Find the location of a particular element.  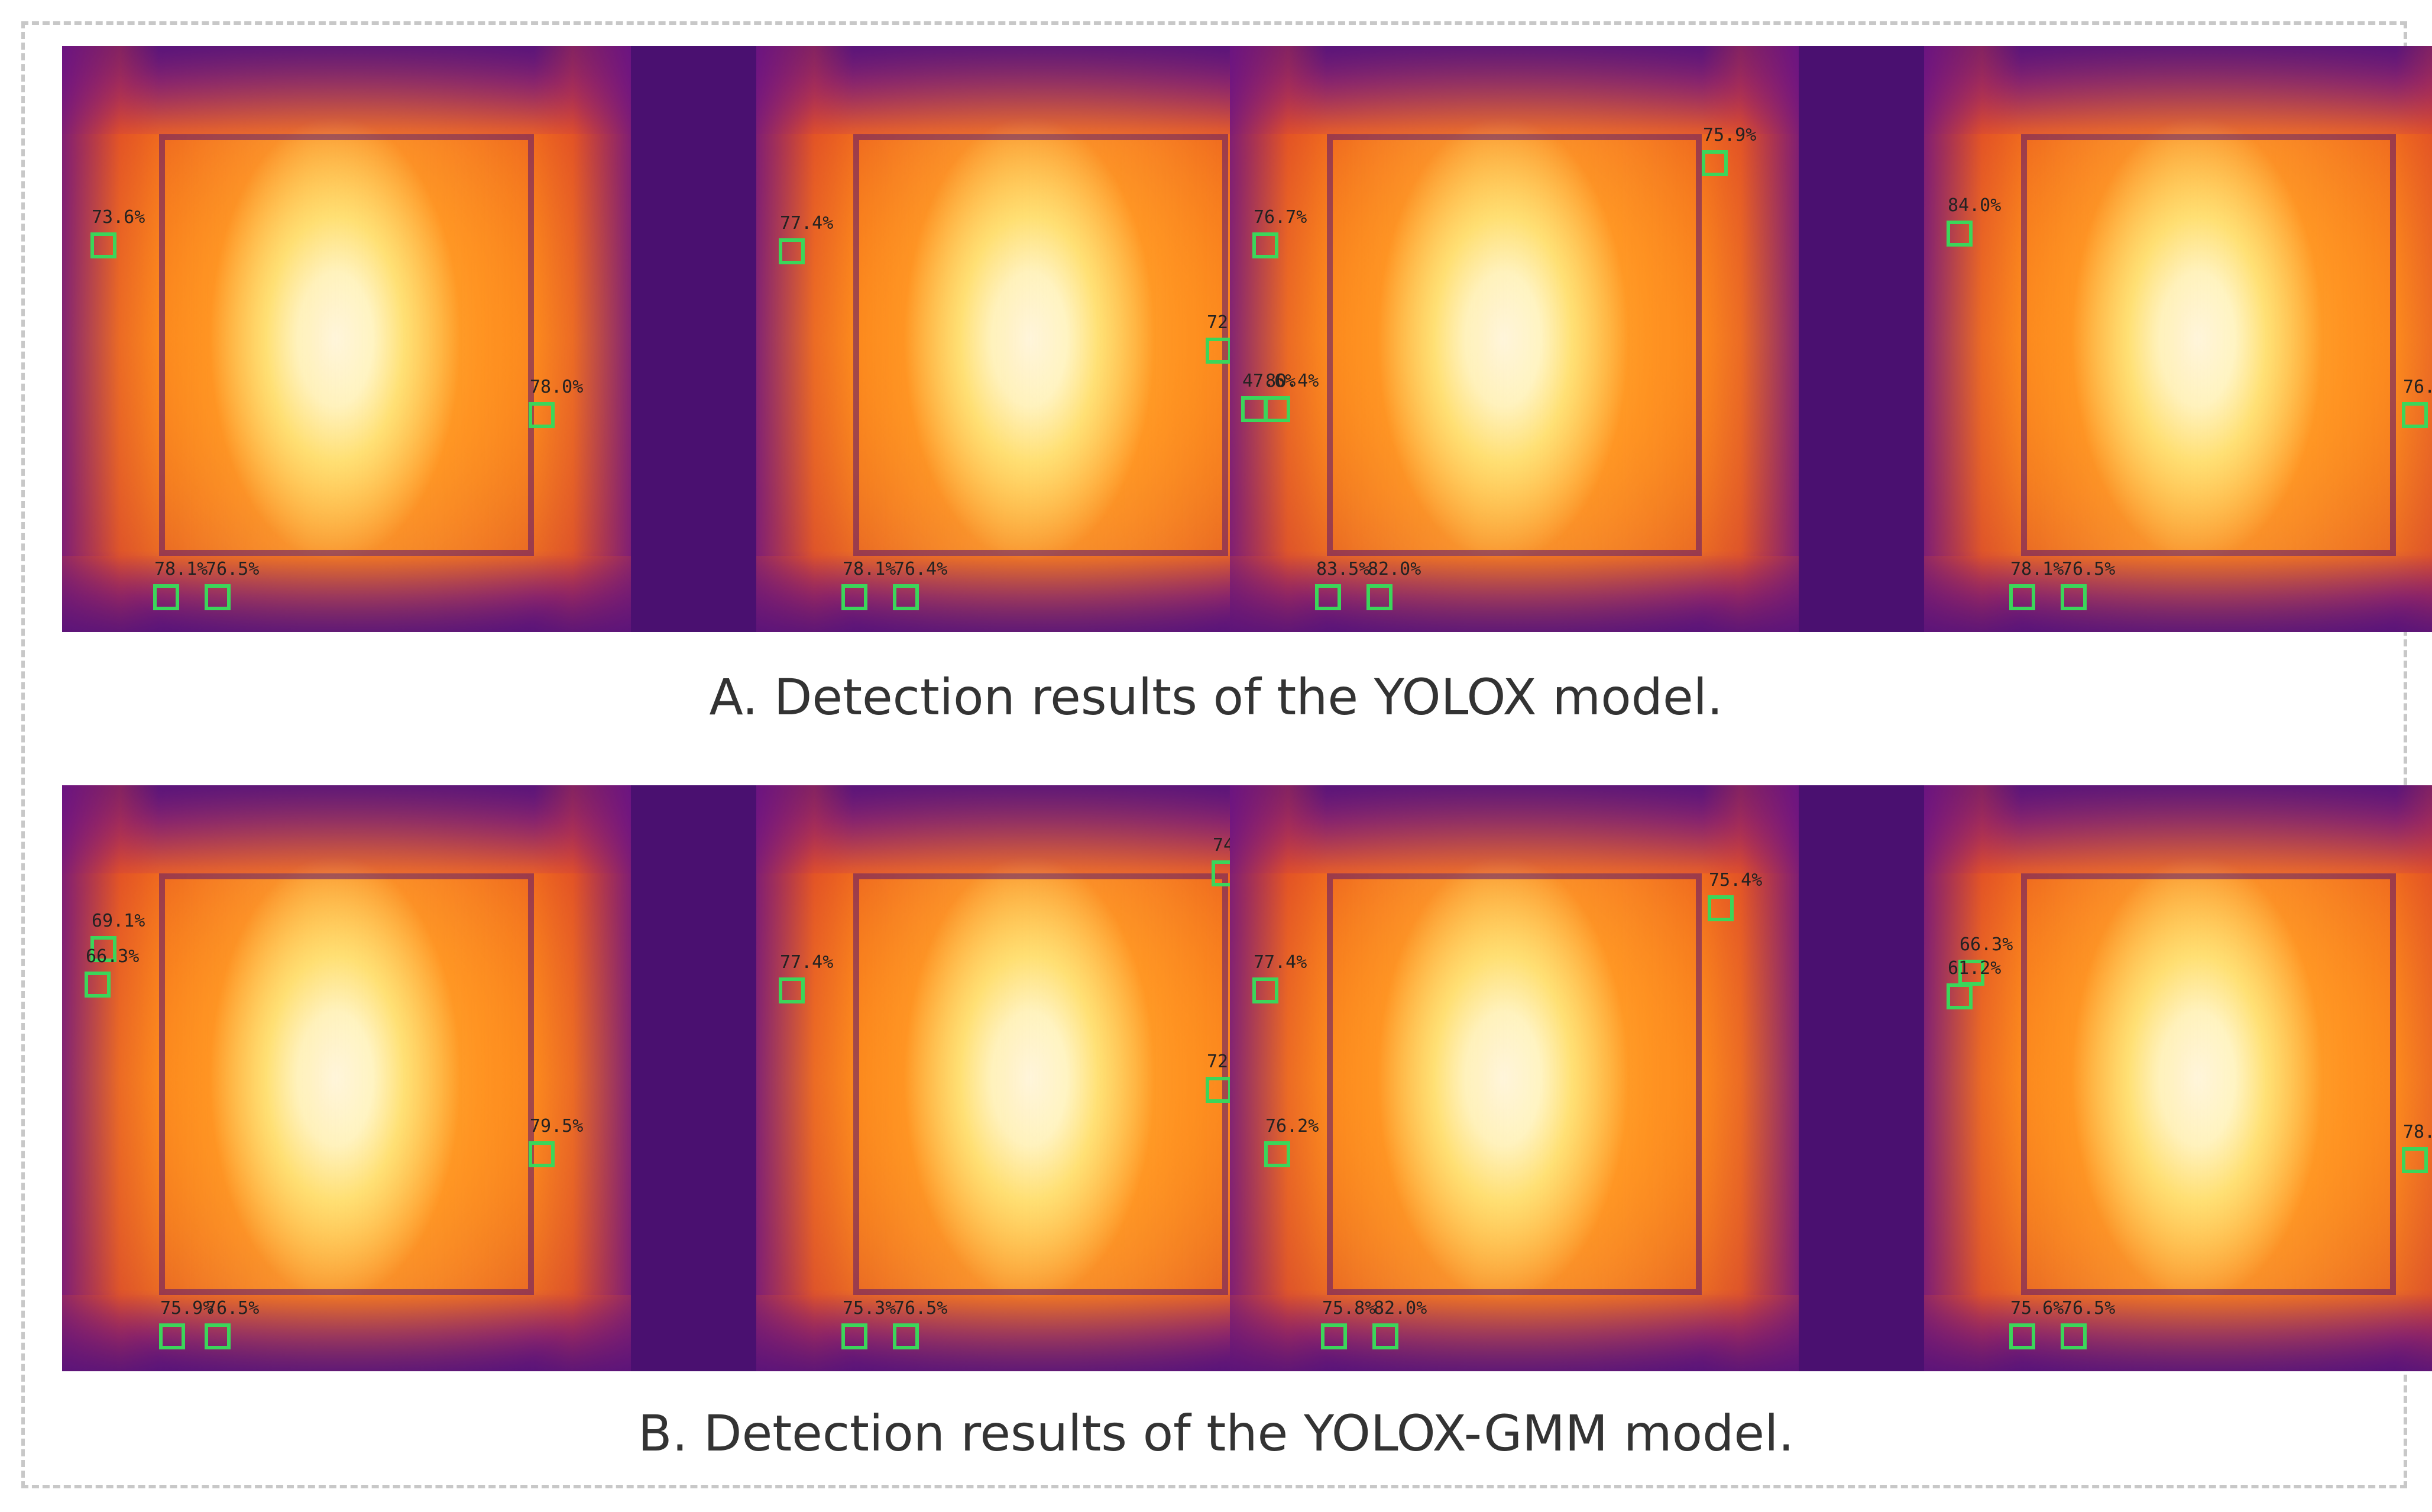

thermal-frame: 69.1% 66.3% 79.5% 75.9% 76.5% is located at coordinates (346, 1078).